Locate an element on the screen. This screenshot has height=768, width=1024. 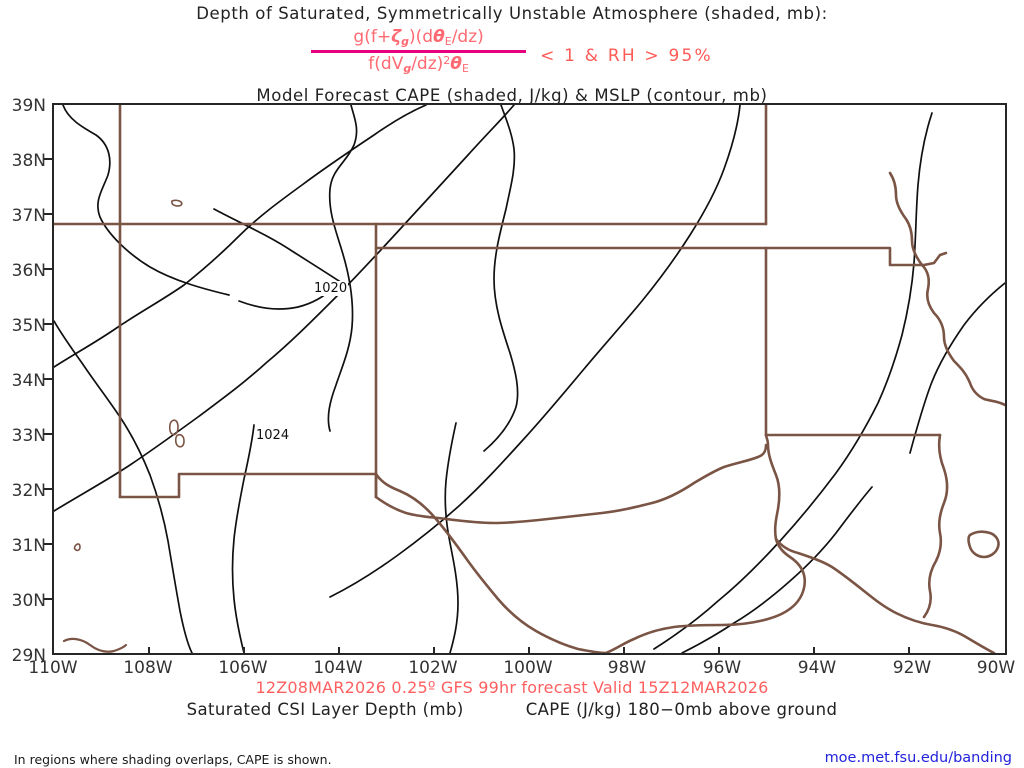
zeta-symbol: ζ is located at coordinates (396, 37).